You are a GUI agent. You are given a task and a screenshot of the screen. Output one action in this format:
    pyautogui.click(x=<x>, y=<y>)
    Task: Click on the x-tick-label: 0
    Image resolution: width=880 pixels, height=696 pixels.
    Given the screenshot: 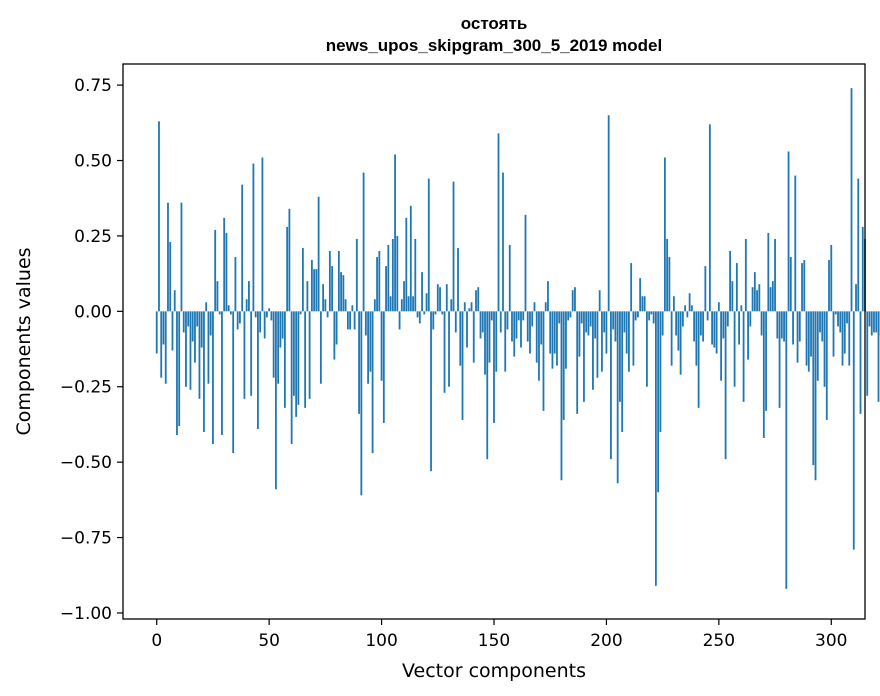 What is the action you would take?
    pyautogui.click(x=156, y=641)
    